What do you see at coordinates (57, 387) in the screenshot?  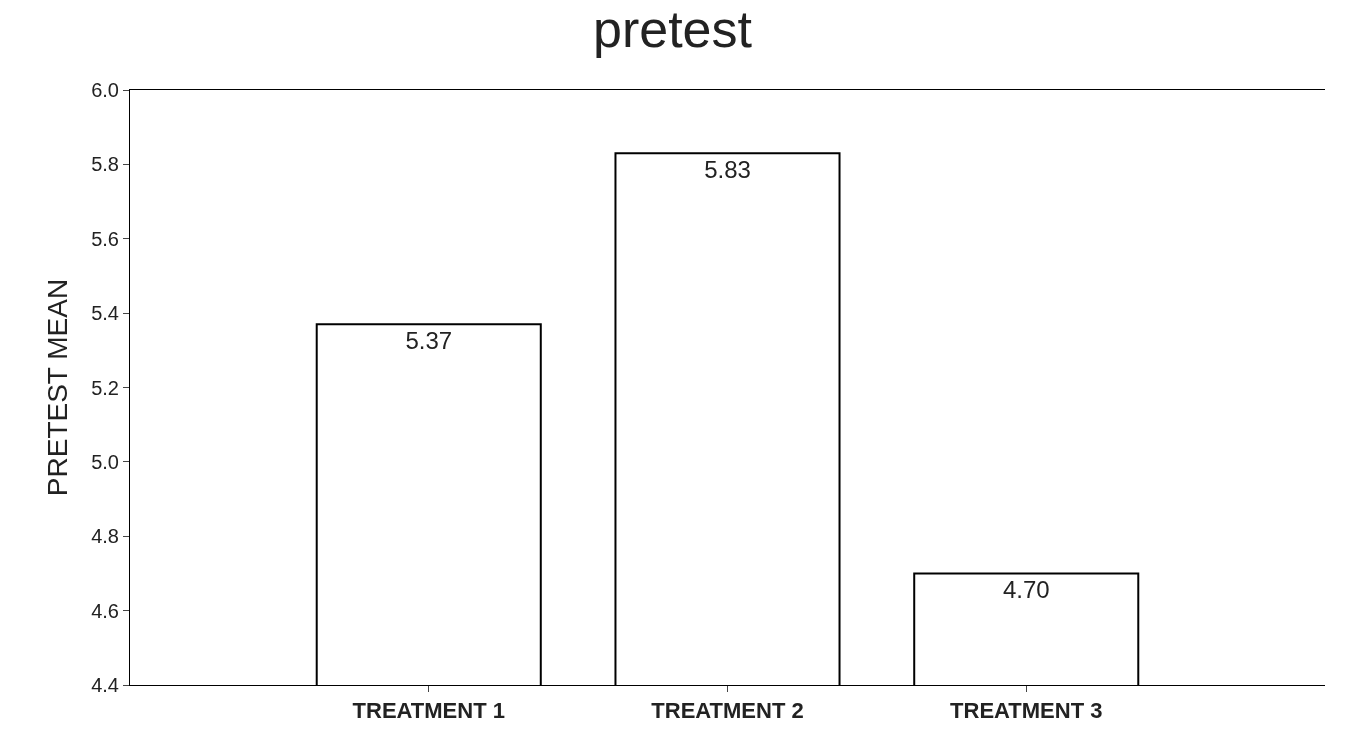 I see `y-axis-title: PRETEST MEAN` at bounding box center [57, 387].